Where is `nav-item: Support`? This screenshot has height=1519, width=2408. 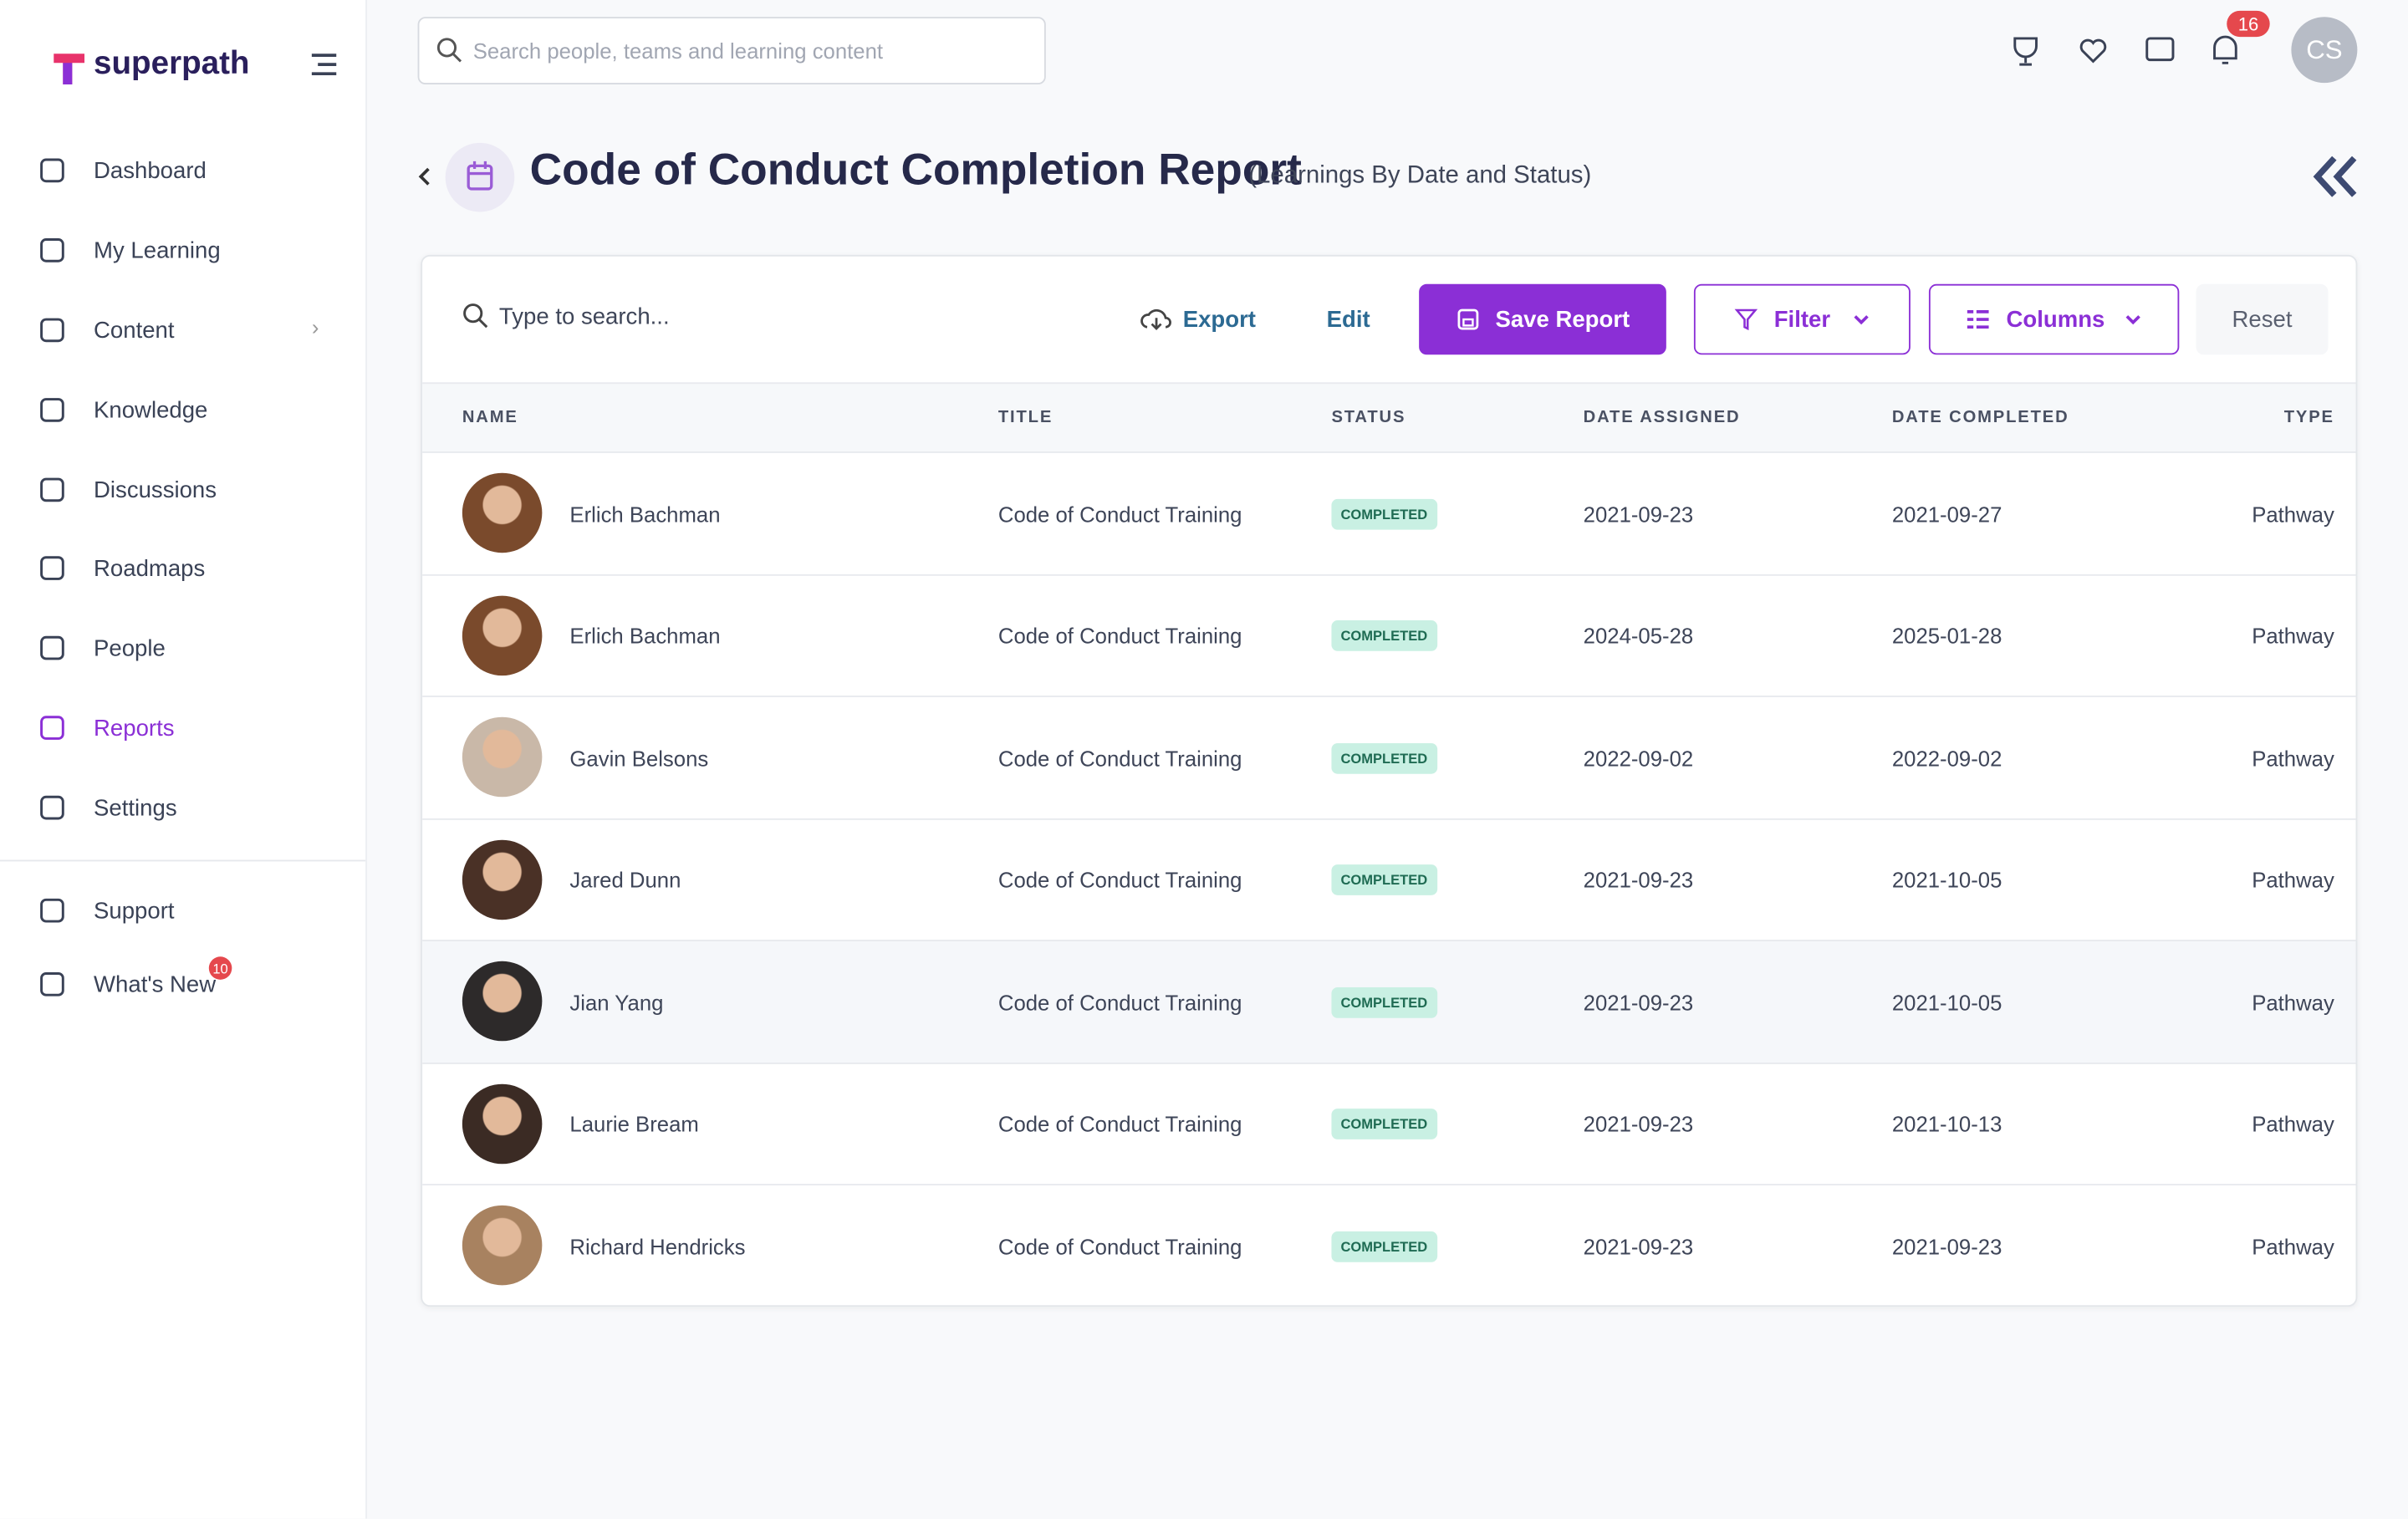 nav-item: Support is located at coordinates (106, 911).